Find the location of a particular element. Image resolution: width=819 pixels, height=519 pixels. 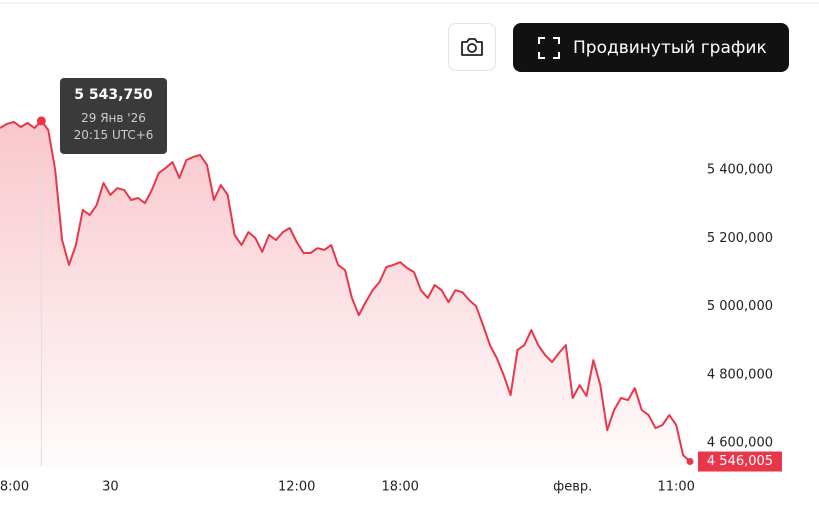

last-price-tag is located at coordinates (740, 461).